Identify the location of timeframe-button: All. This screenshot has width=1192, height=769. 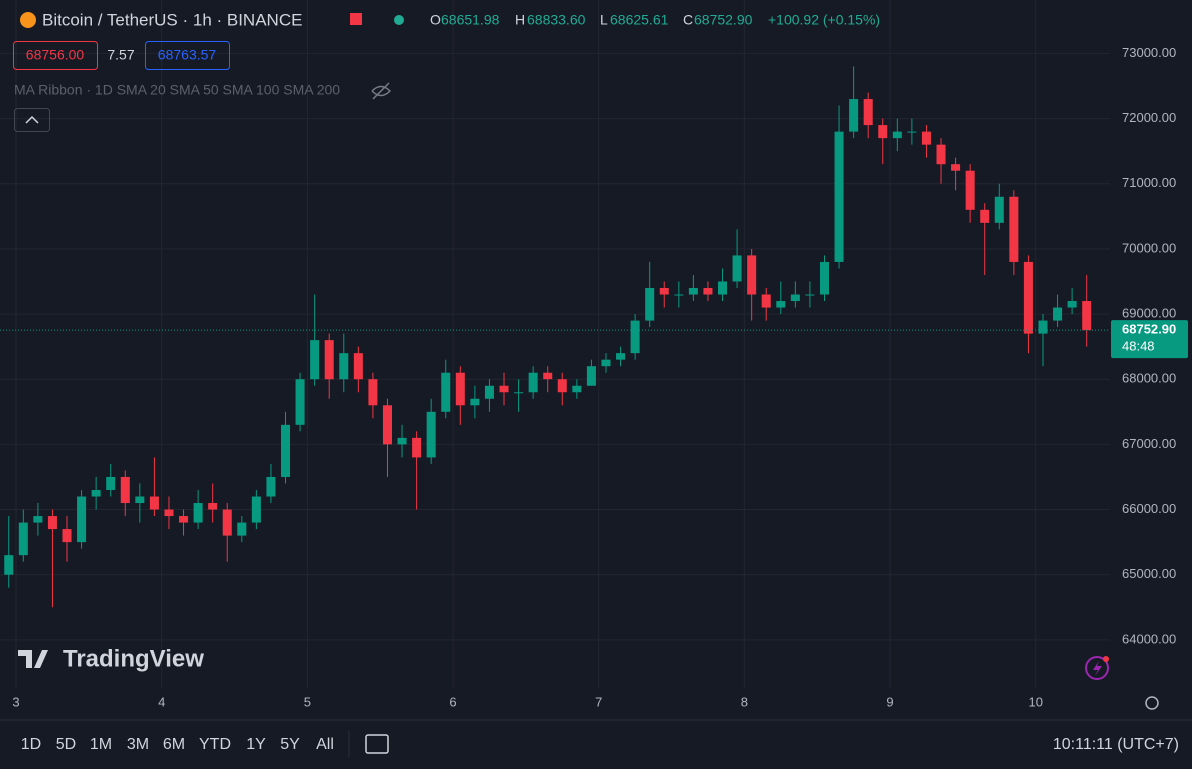
(325, 744).